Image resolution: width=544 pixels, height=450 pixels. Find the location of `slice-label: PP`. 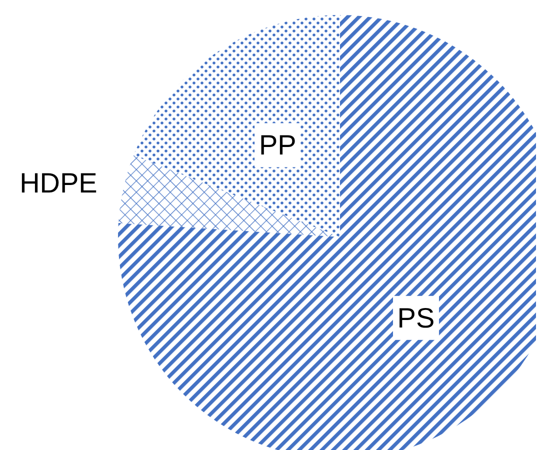

slice-label: PP is located at coordinates (277, 145).